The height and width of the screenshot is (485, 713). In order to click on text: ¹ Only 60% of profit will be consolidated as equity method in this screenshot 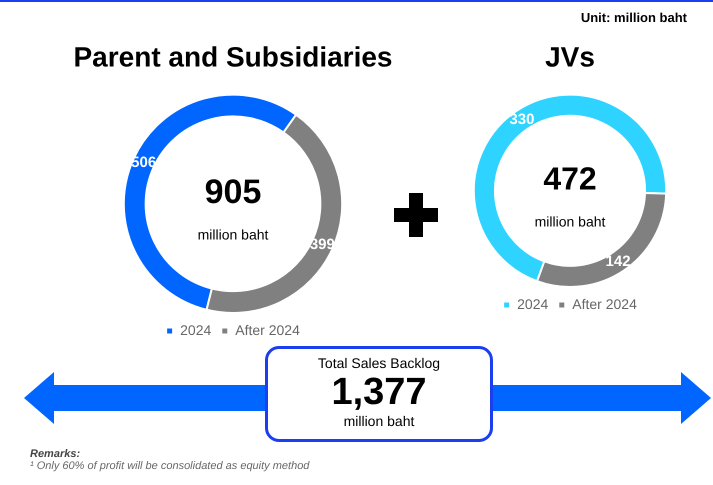, I will do `click(170, 466)`.